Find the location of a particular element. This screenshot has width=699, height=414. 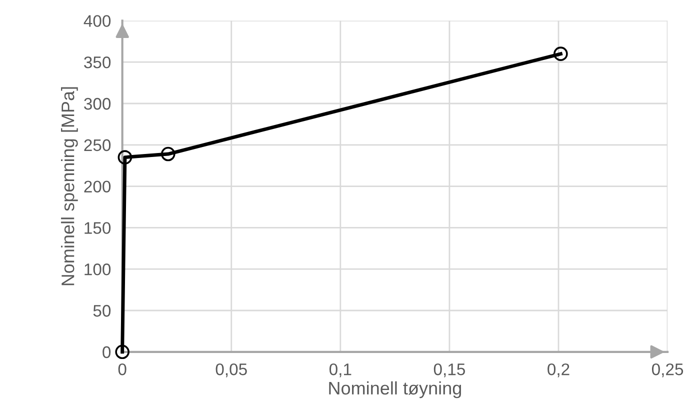

x-tick-label: 0,15 is located at coordinates (449, 370).